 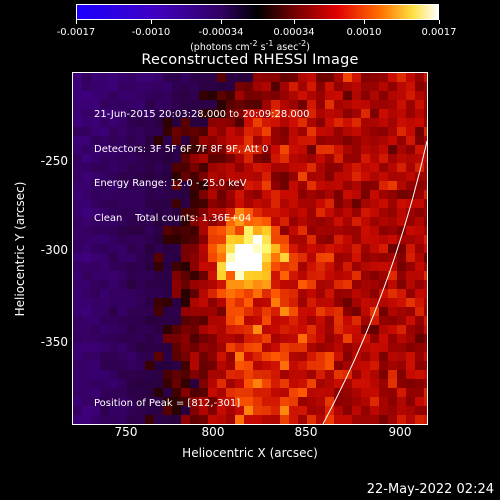 What do you see at coordinates (20, 249) in the screenshot?
I see `y-axis-label: Heliocentric Y (arcsec)` at bounding box center [20, 249].